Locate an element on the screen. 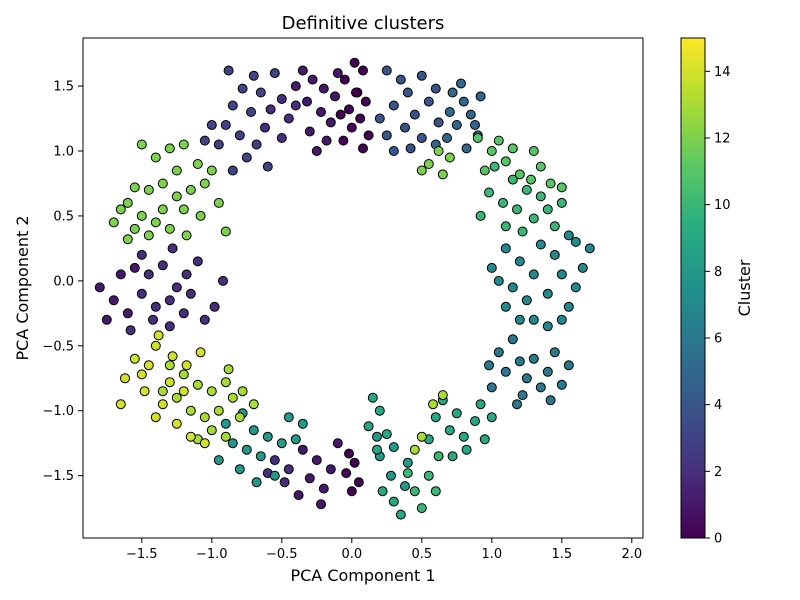 Image resolution: width=800 pixels, height=600 pixels. colorbar-tick-label: 10 is located at coordinates (722, 205).